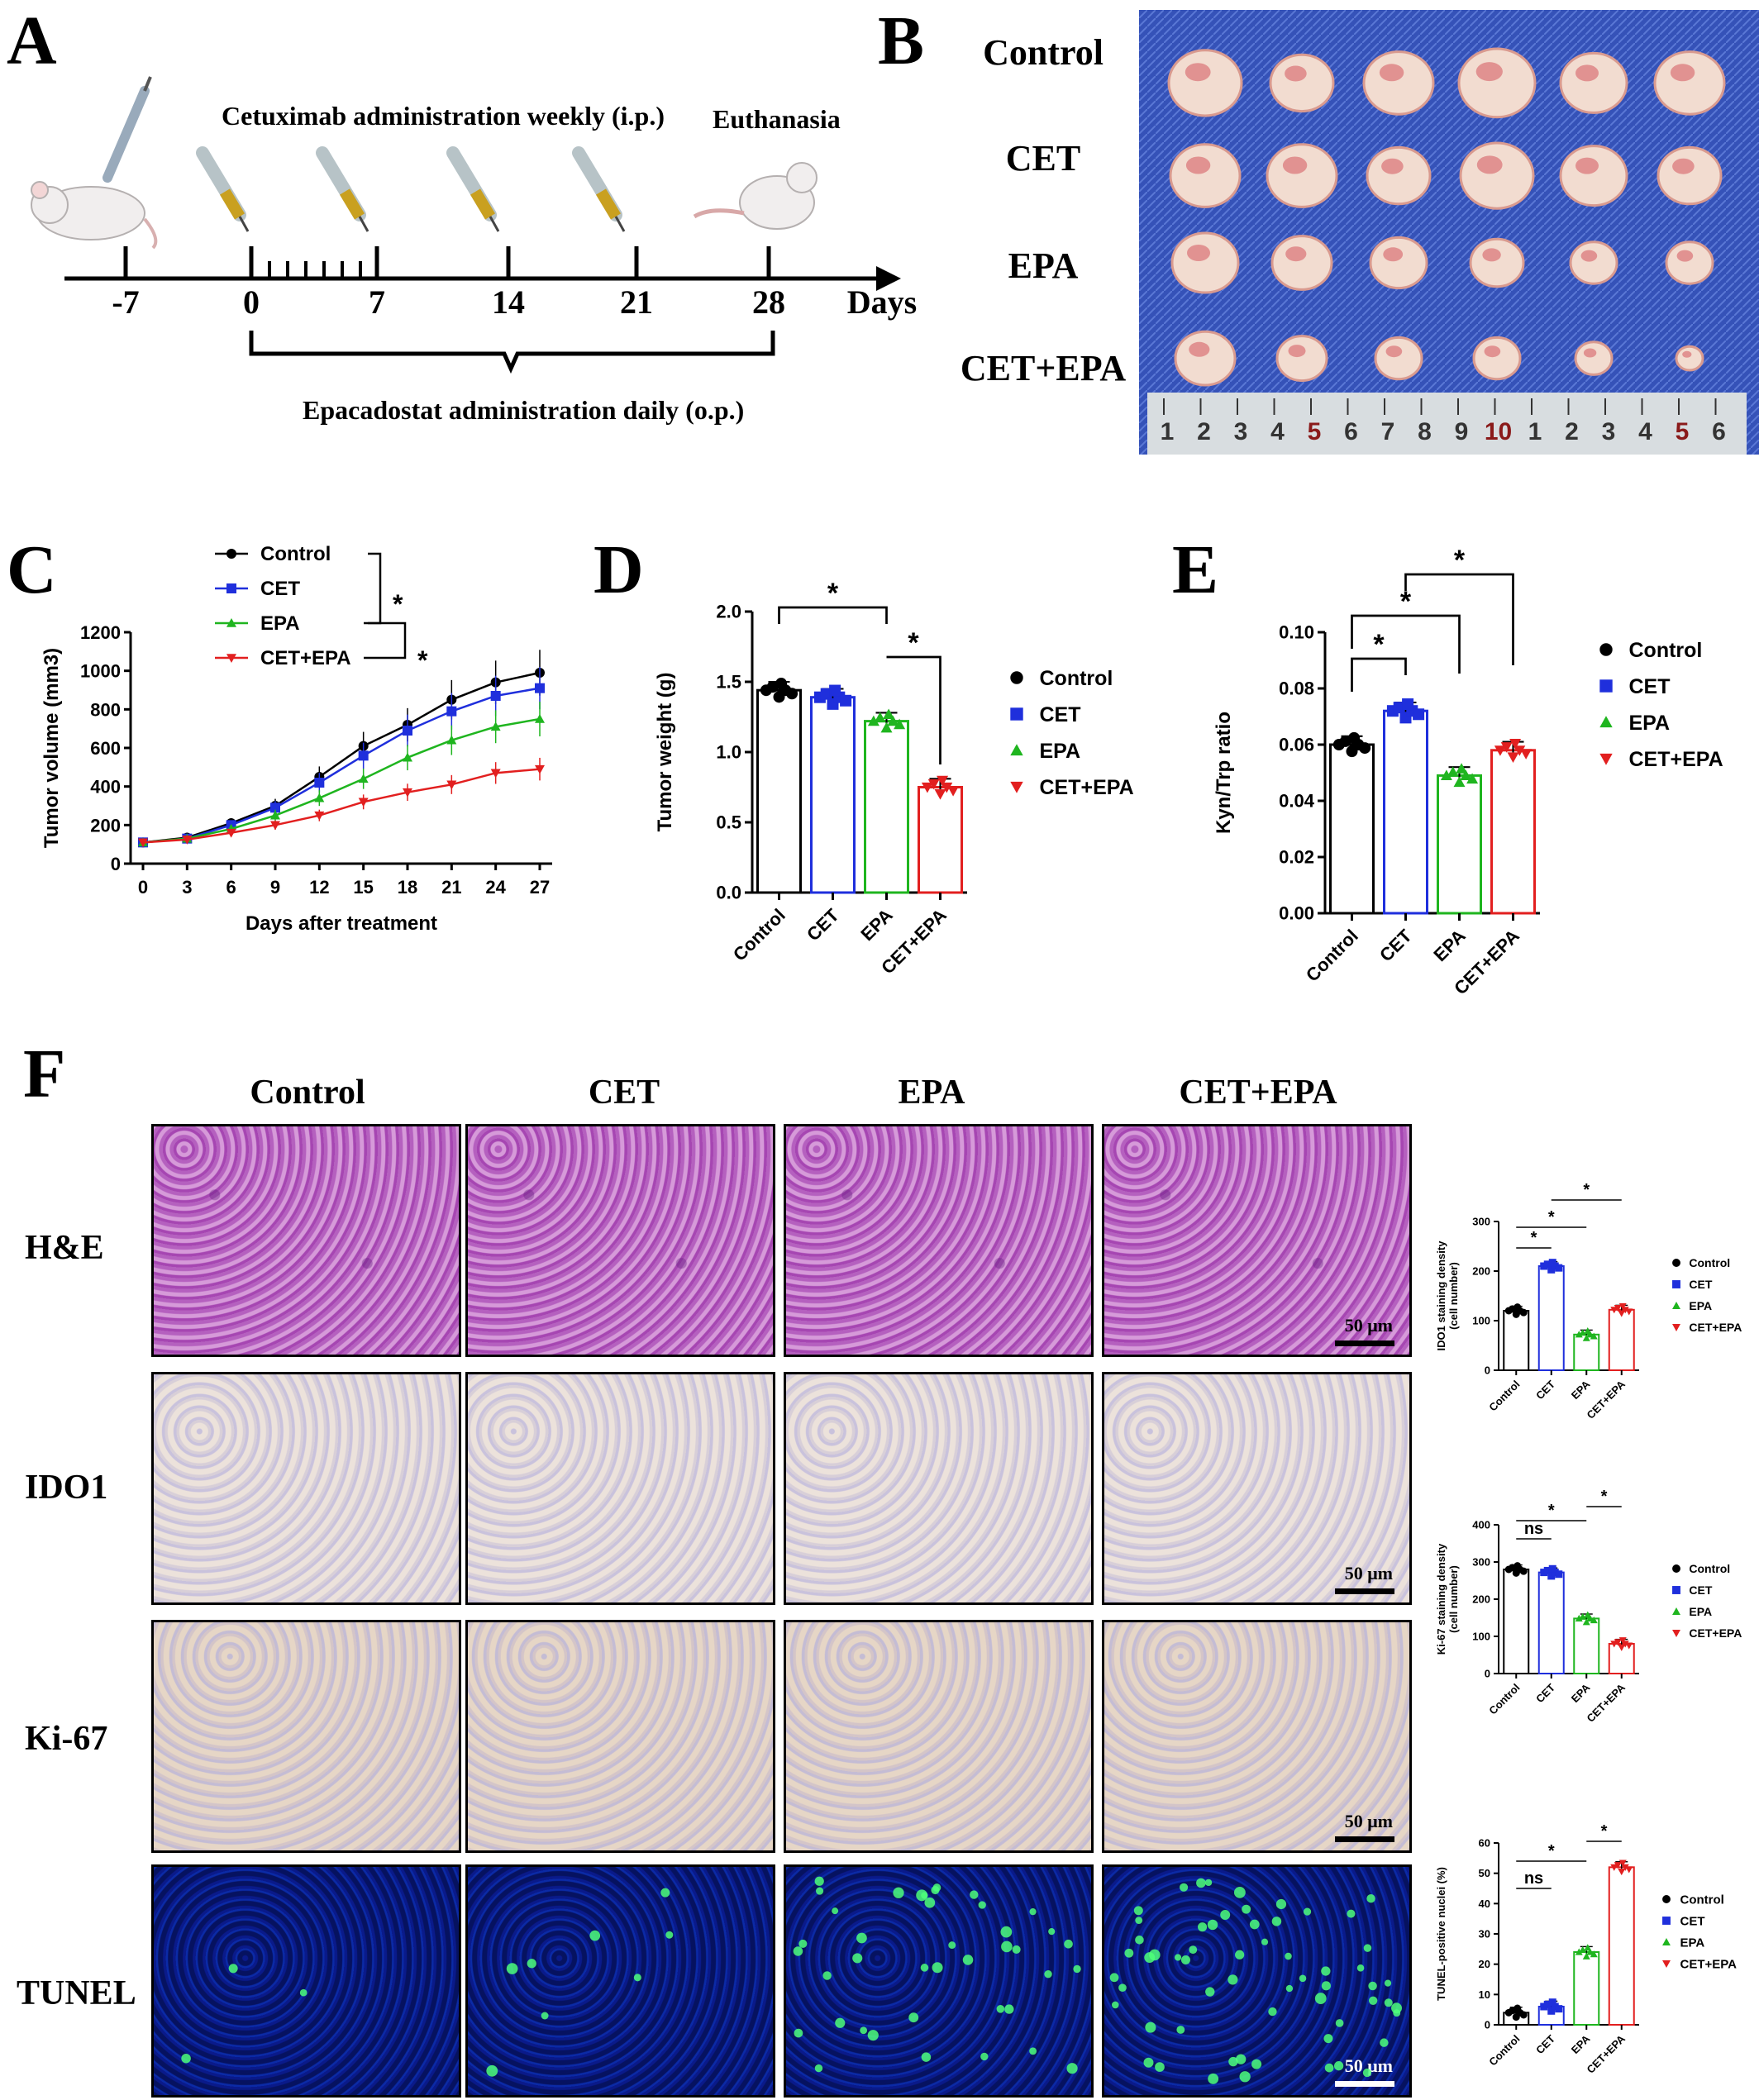 Image resolution: width=1759 pixels, height=2100 pixels. Describe the element at coordinates (1481, 1599) in the screenshot. I see `y-tick-label: 200` at that location.